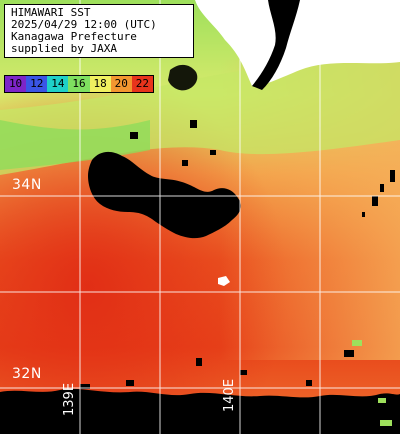 Image resolution: width=400 pixels, height=434 pixels. Describe the element at coordinates (224, 281) in the screenshot. I see `no-data-patch` at that location.